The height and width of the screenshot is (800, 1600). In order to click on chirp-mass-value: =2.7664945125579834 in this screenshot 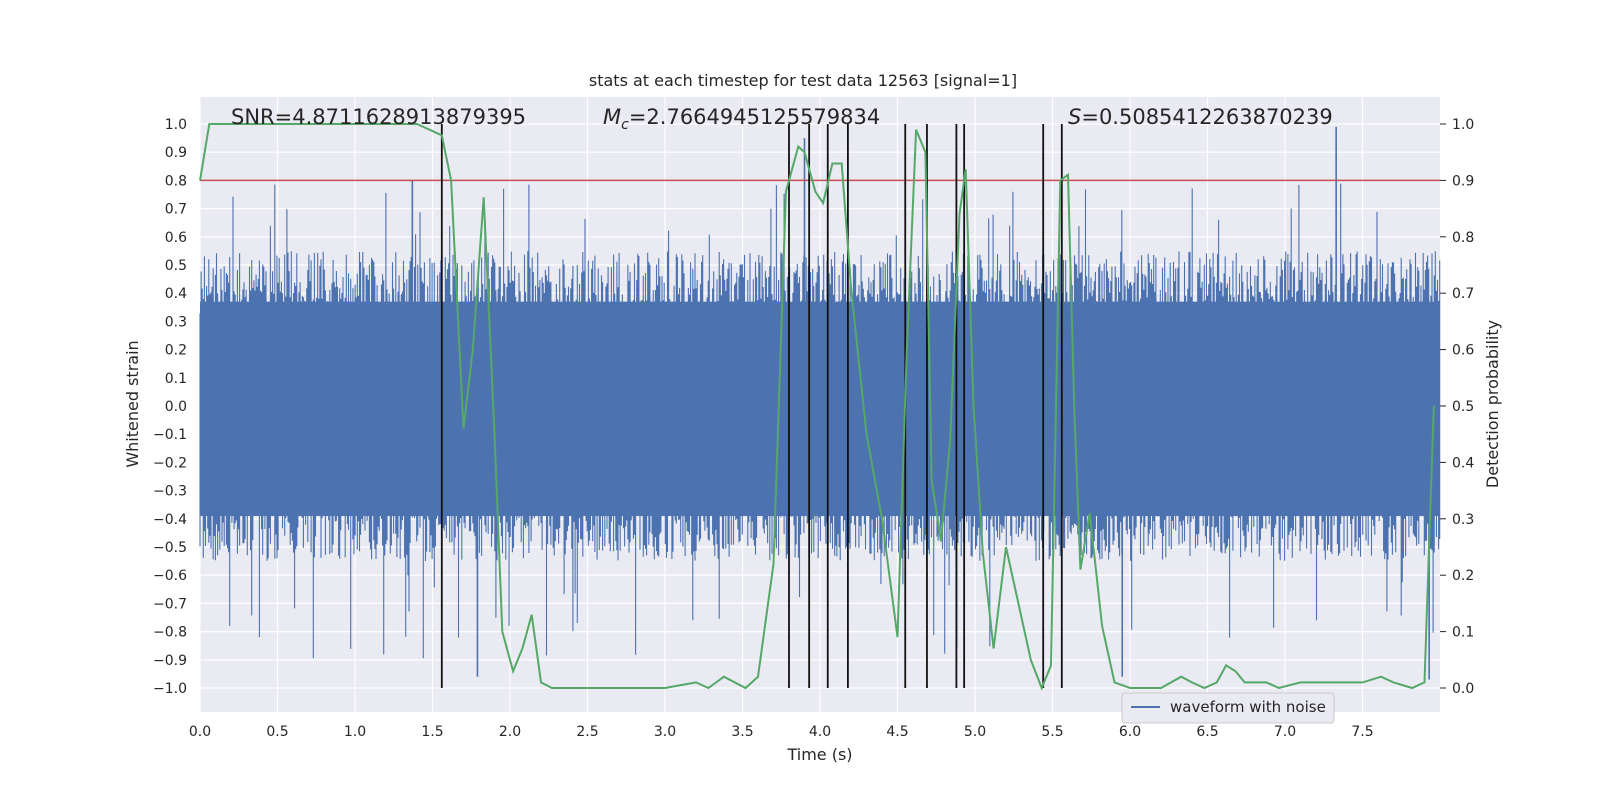, I will do `click(754, 117)`.